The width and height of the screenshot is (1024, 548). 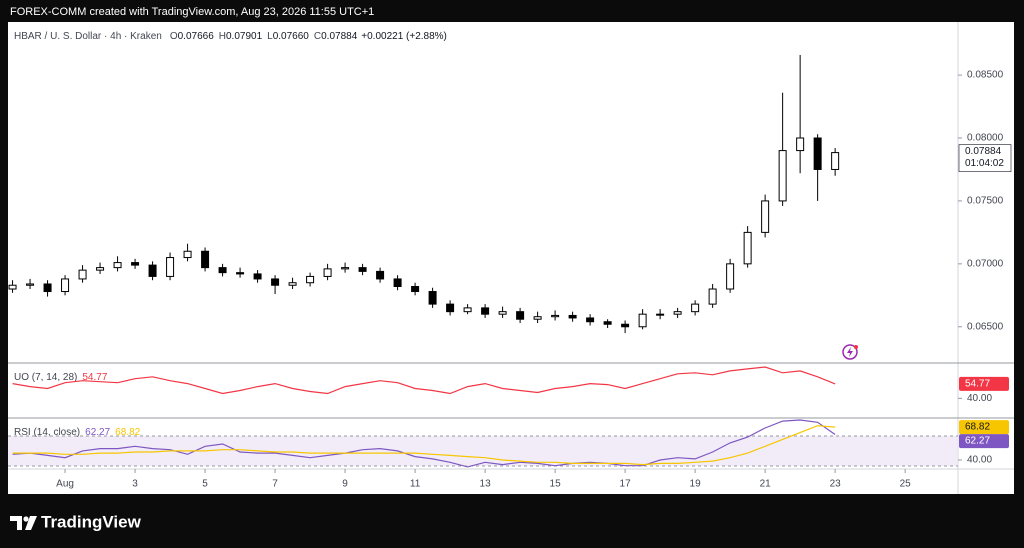 I want to click on x-tick-label: 13, so click(x=486, y=484).